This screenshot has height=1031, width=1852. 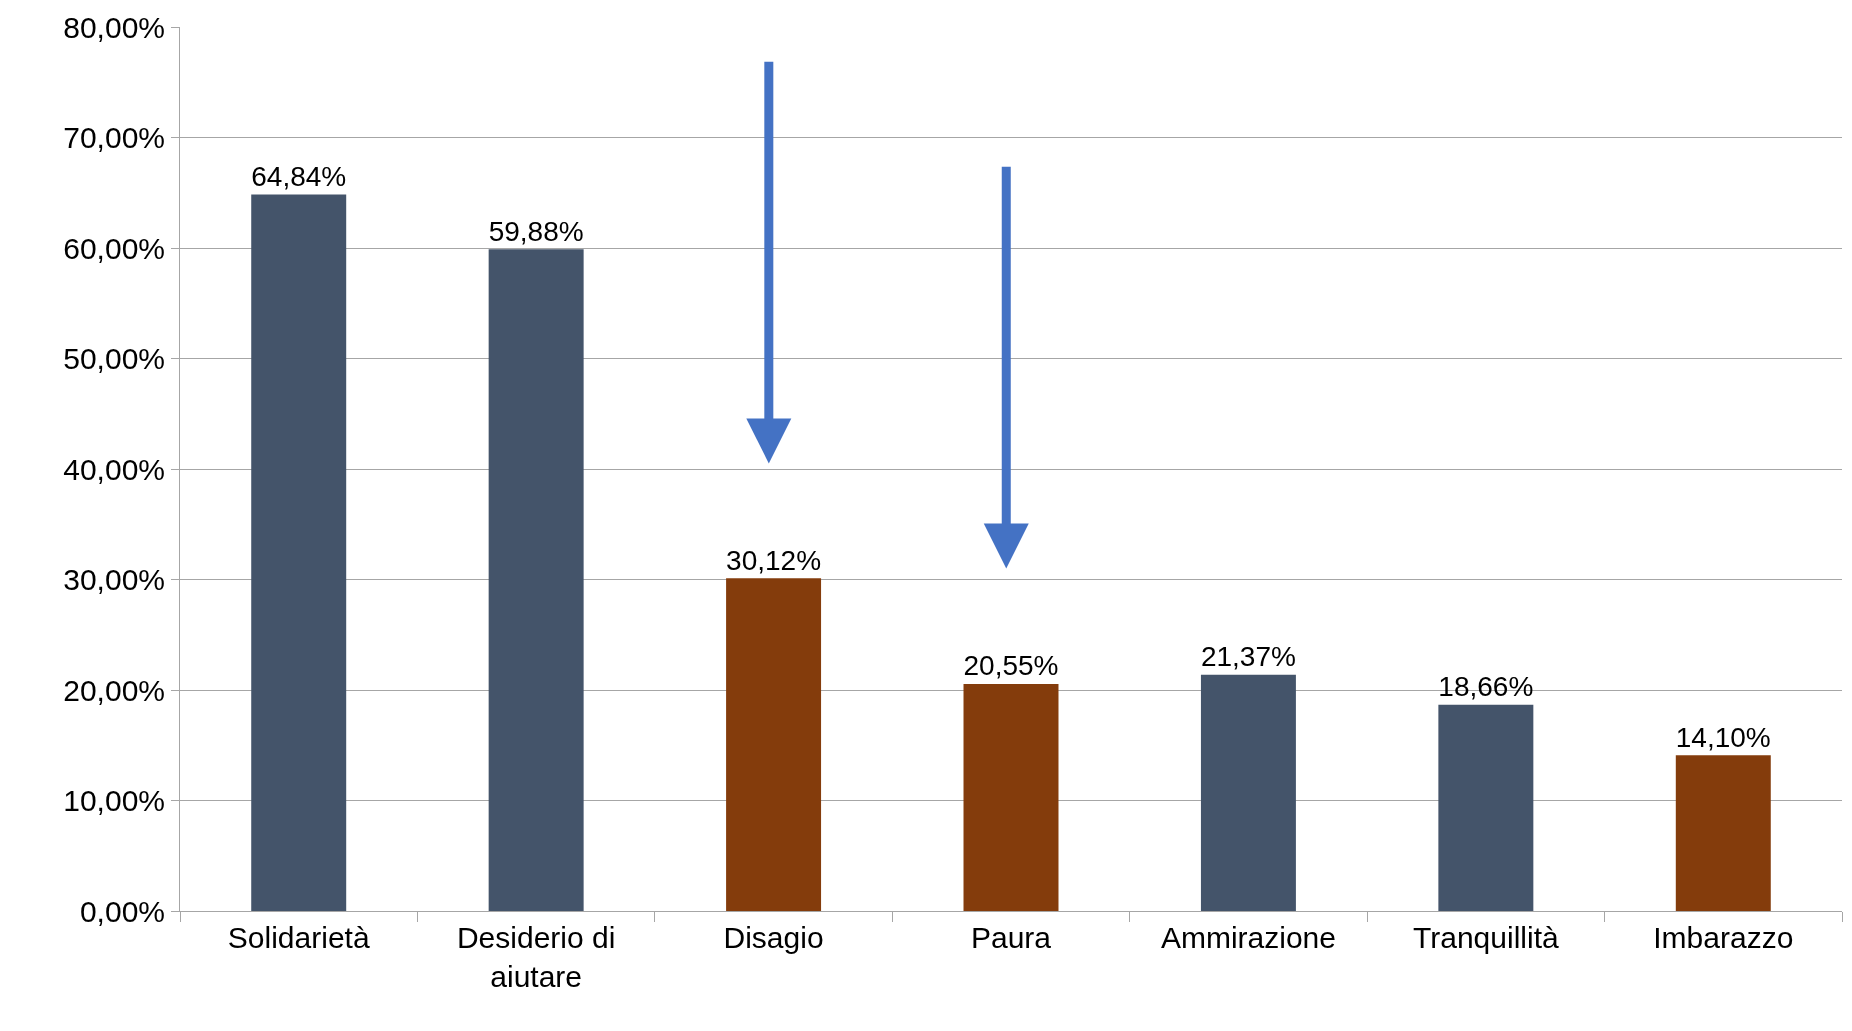 I want to click on x-tick-label: Tranquillità, so click(x=1486, y=937).